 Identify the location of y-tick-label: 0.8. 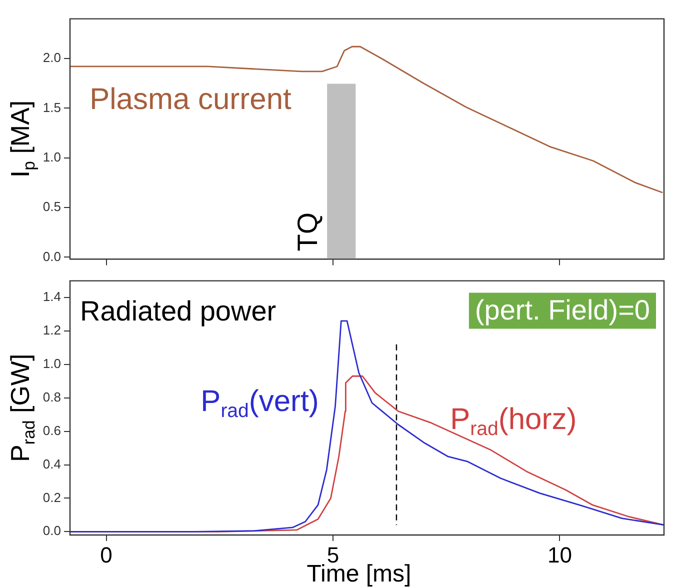
(51, 396).